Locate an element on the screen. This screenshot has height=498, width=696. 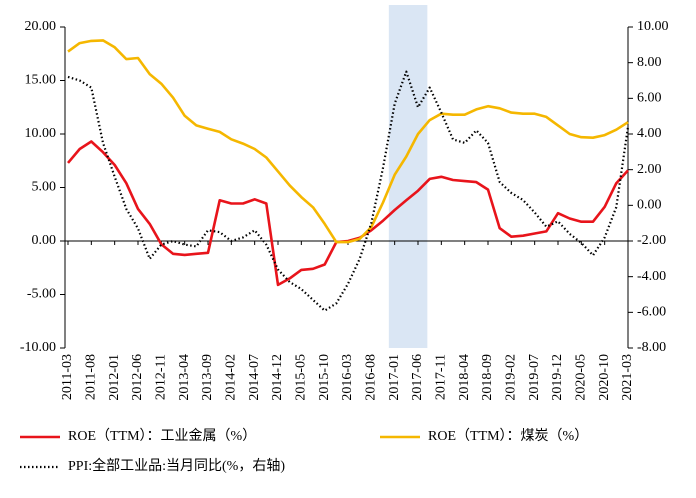
x-tick-label: 2017-11 is located at coordinates (441, 377).